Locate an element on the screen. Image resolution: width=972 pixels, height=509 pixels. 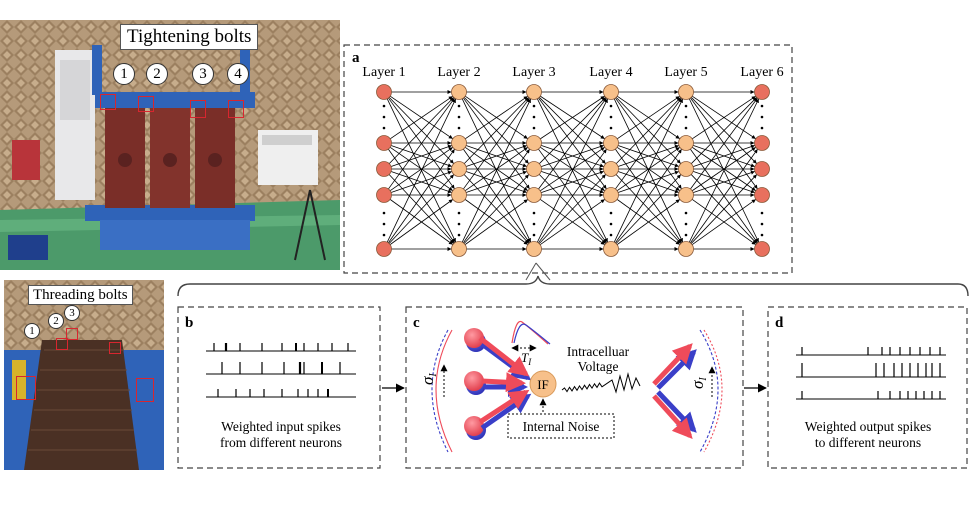
transformer-photo-bottom-drawing is located at coordinates (84, 375).